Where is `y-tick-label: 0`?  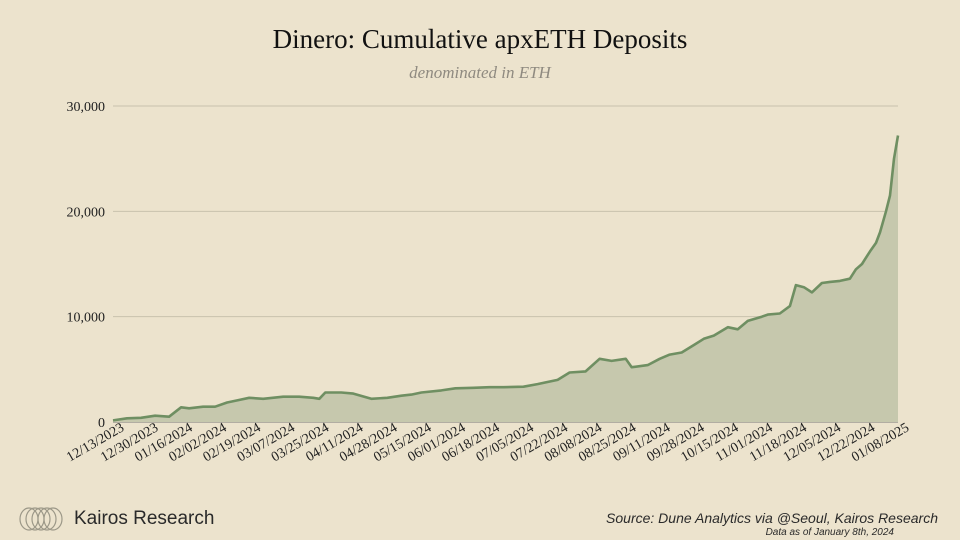 y-tick-label: 0 is located at coordinates (101, 423).